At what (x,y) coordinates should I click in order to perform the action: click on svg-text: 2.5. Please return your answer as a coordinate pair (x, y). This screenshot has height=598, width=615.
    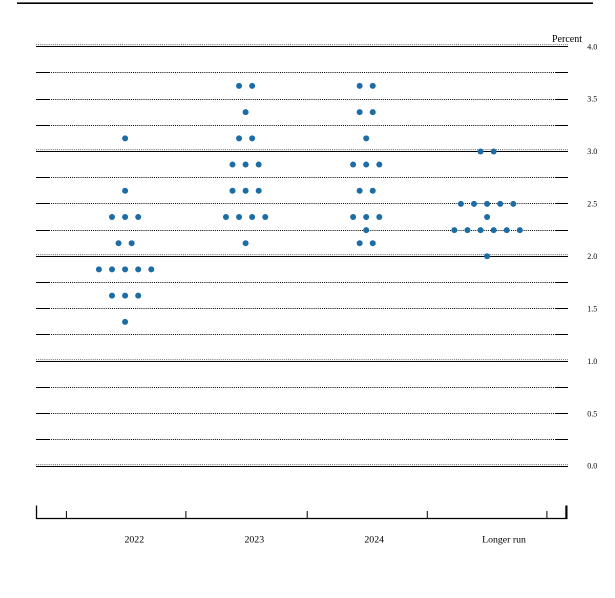
    Looking at the image, I should click on (592, 204).